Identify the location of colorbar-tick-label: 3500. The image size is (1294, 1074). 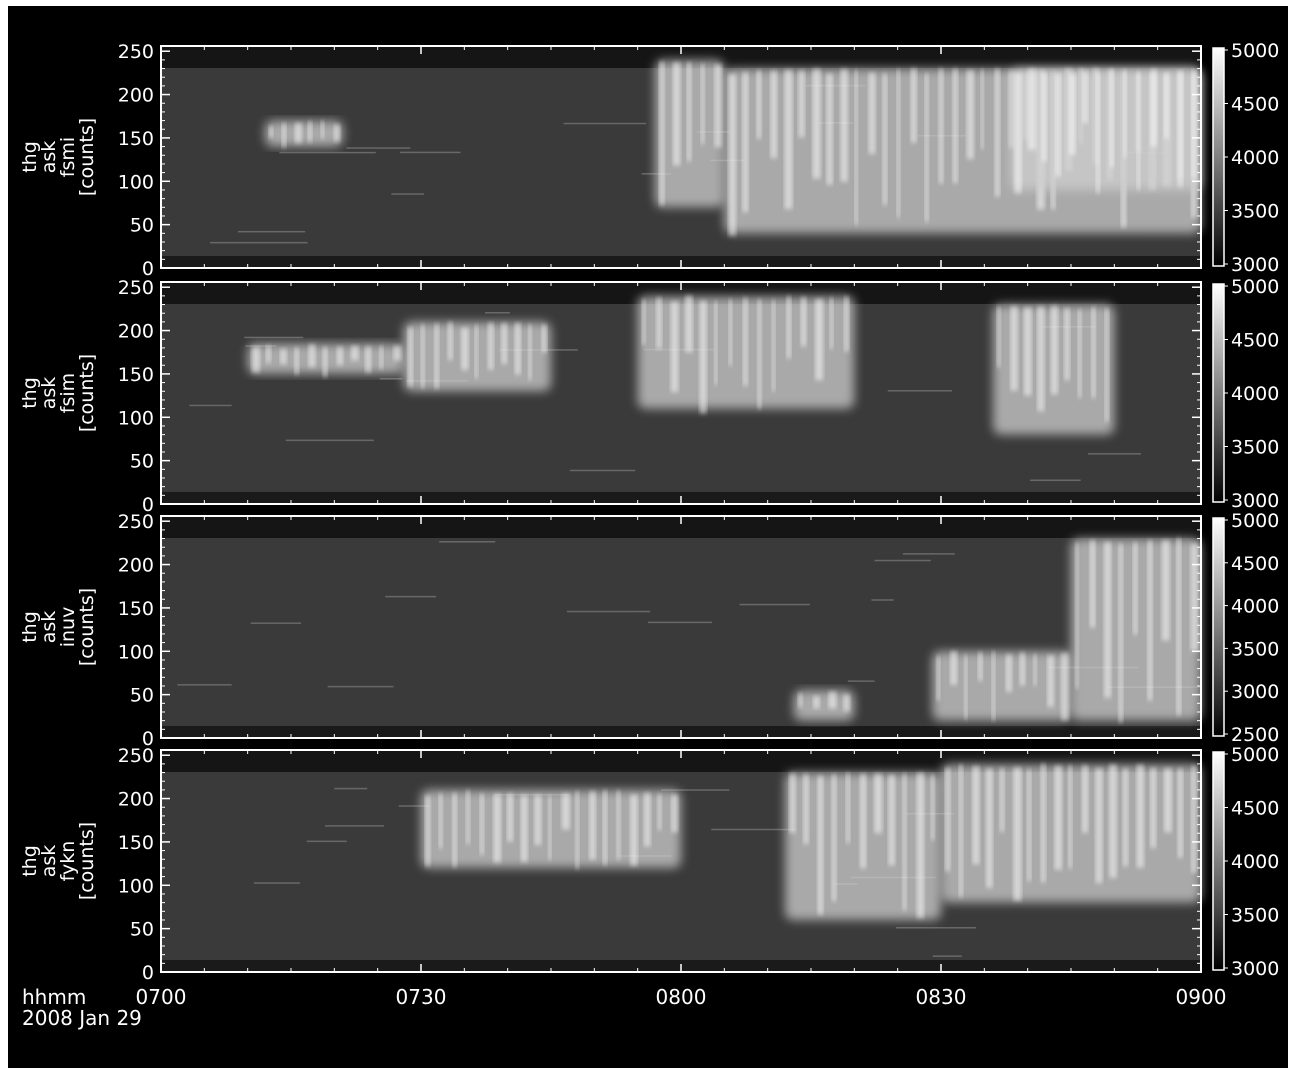
(1255, 212).